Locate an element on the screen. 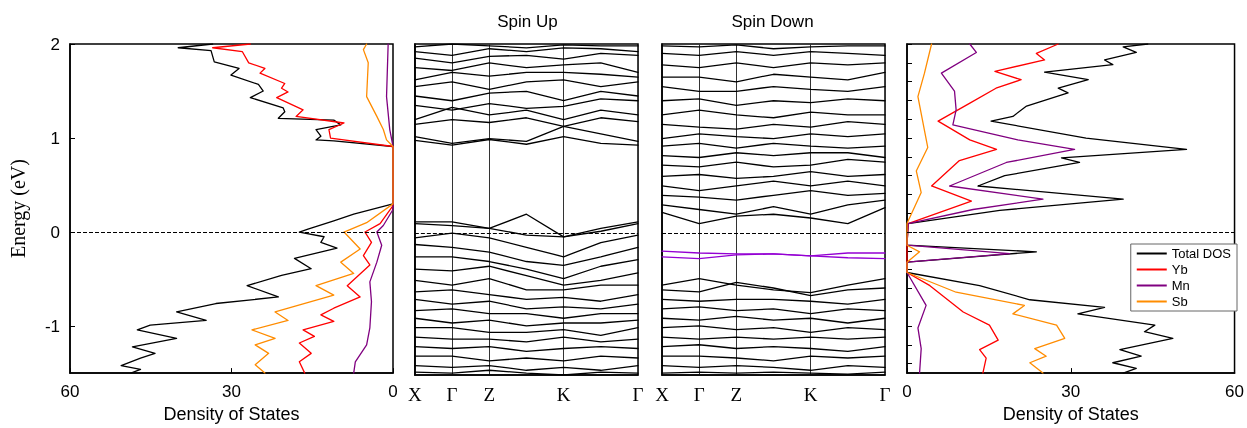  y-axis-title: Energy (eV) is located at coordinates (18, 209).